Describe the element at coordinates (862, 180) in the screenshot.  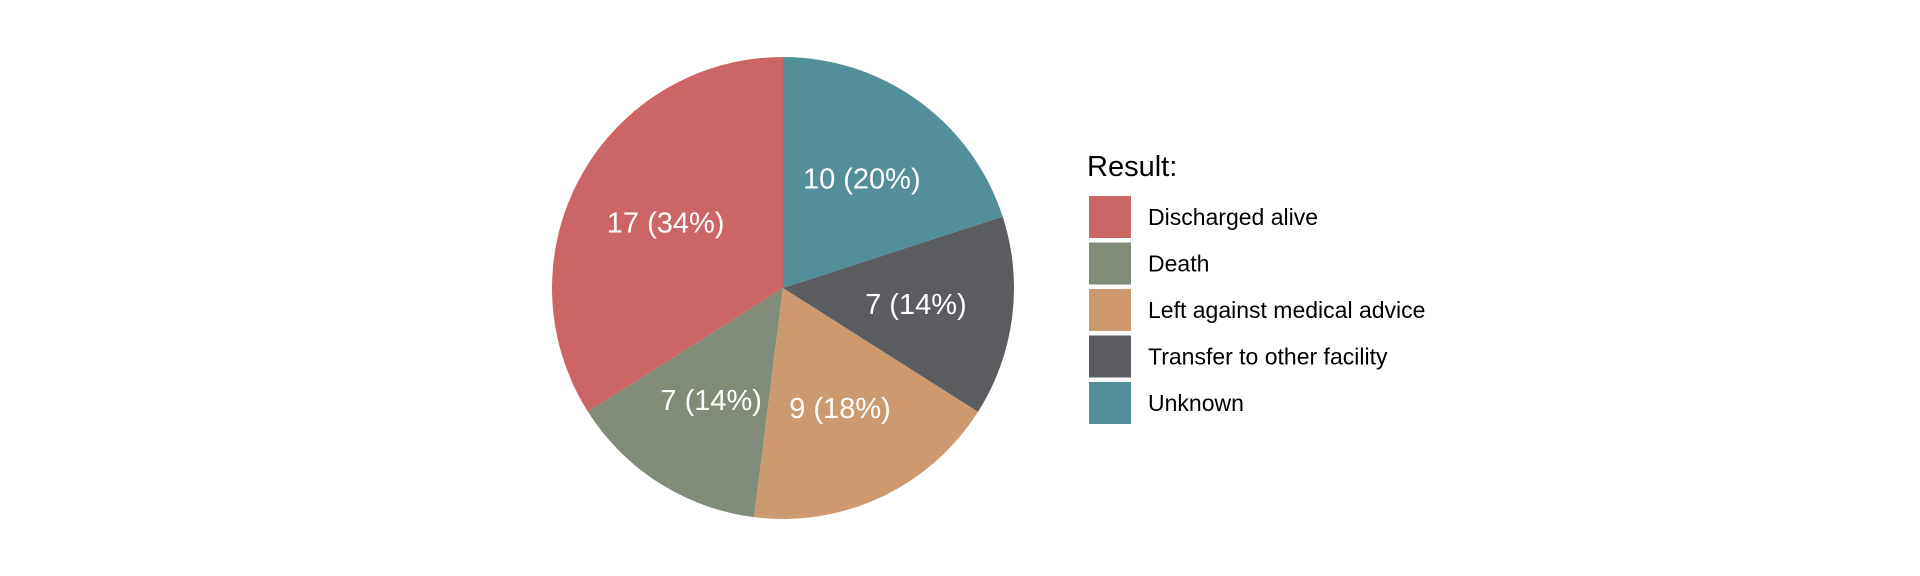
I see `slice-value-label: 10 (20%)` at that location.